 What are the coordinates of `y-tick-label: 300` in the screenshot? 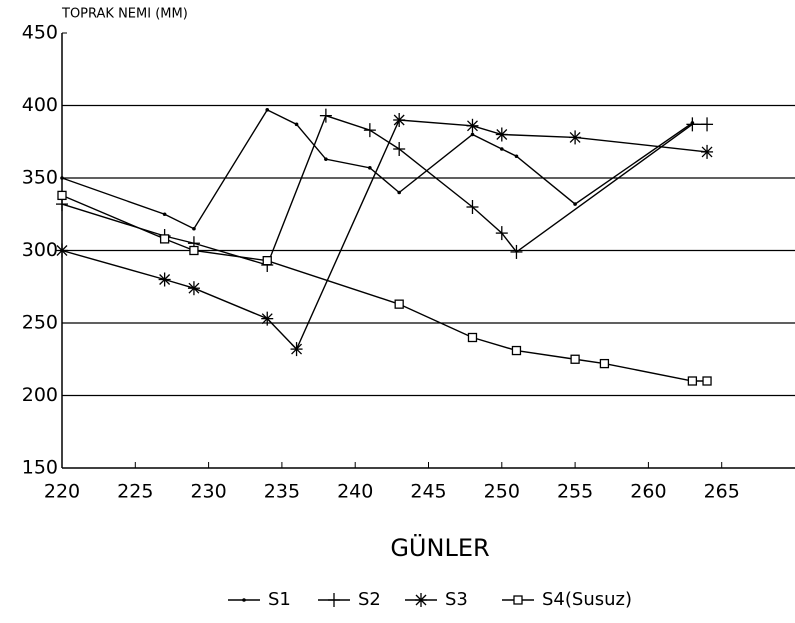 It's located at (40, 250).